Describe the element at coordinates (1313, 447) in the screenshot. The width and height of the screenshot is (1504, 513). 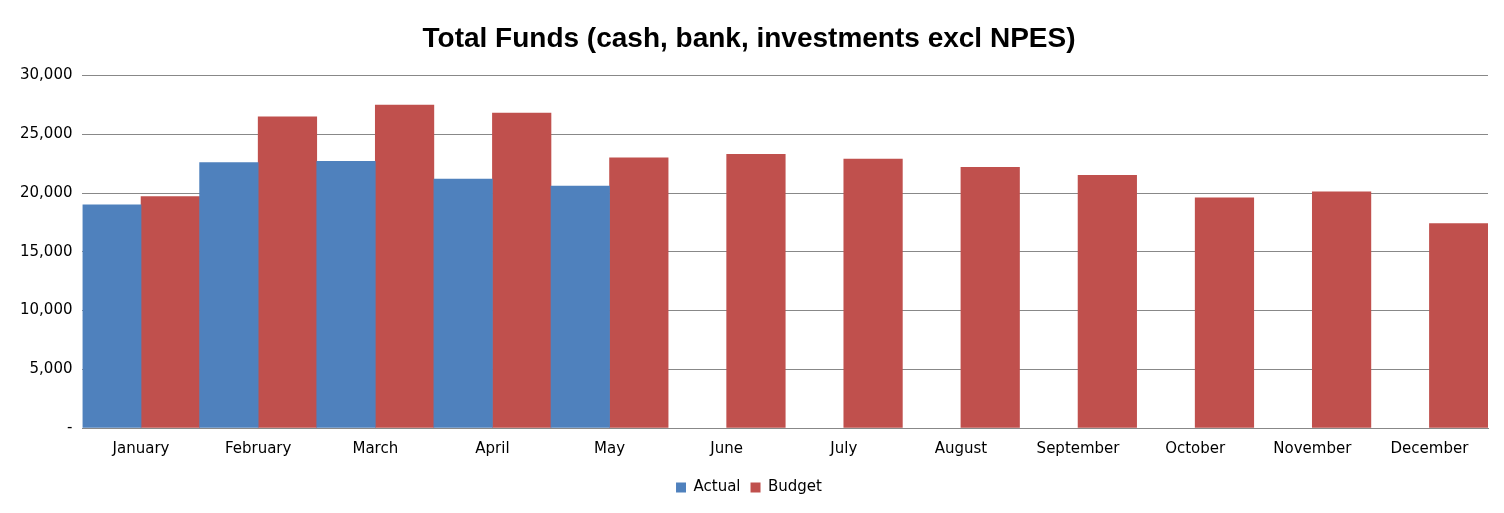
I see `x-tick-label: November` at that location.